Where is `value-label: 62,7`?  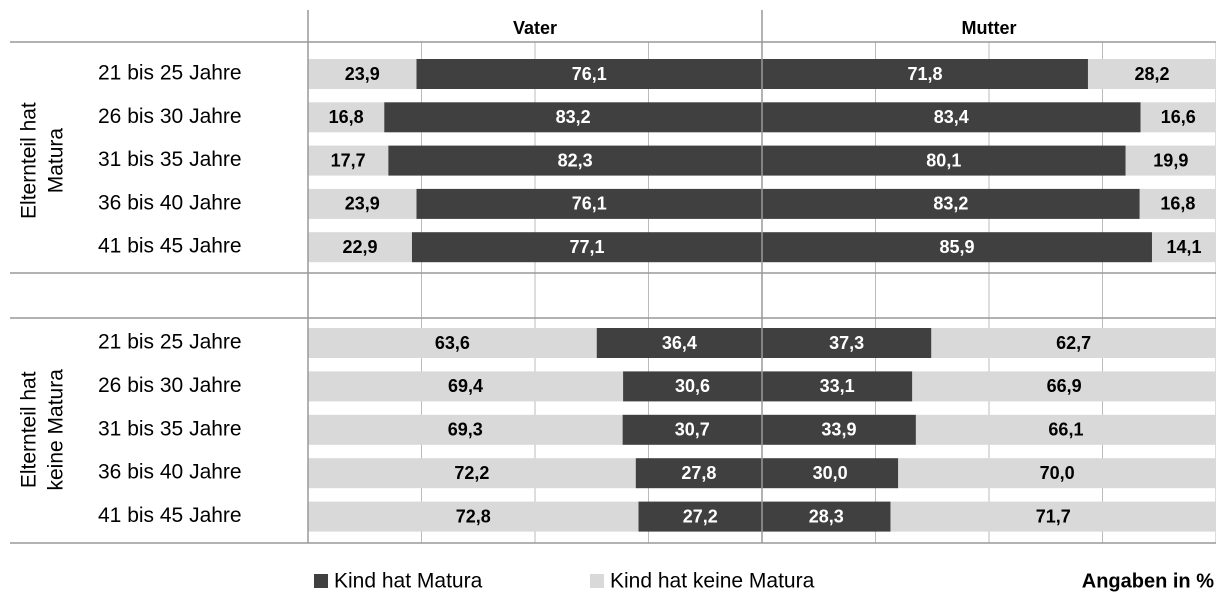
value-label: 62,7 is located at coordinates (1073, 343).